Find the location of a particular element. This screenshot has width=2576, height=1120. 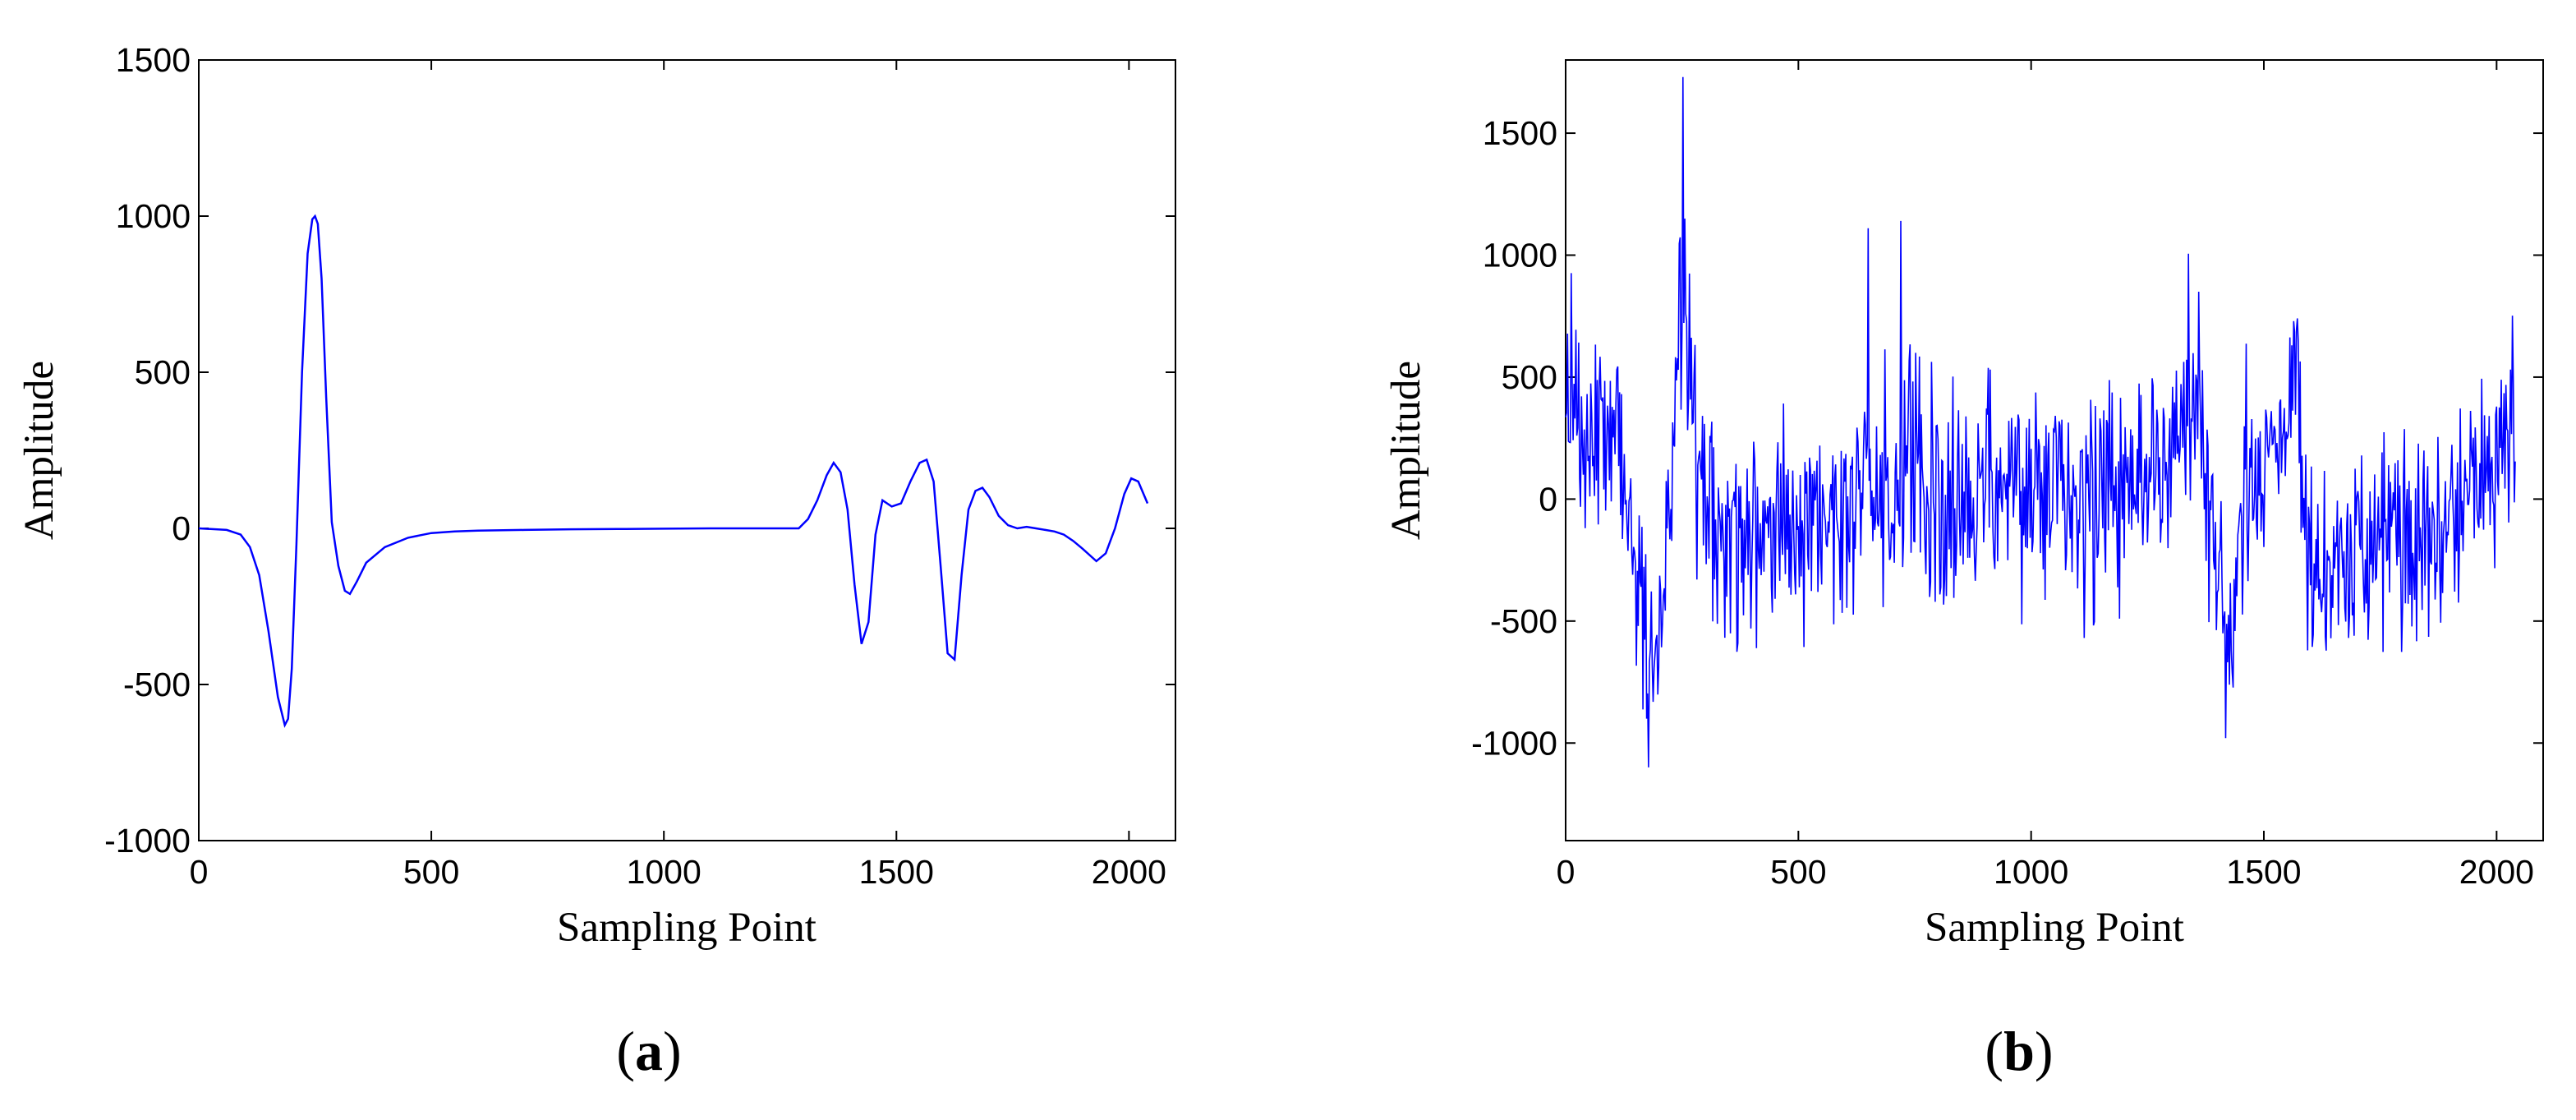

panel-b-label-letter: b is located at coordinates (2019, 1051).